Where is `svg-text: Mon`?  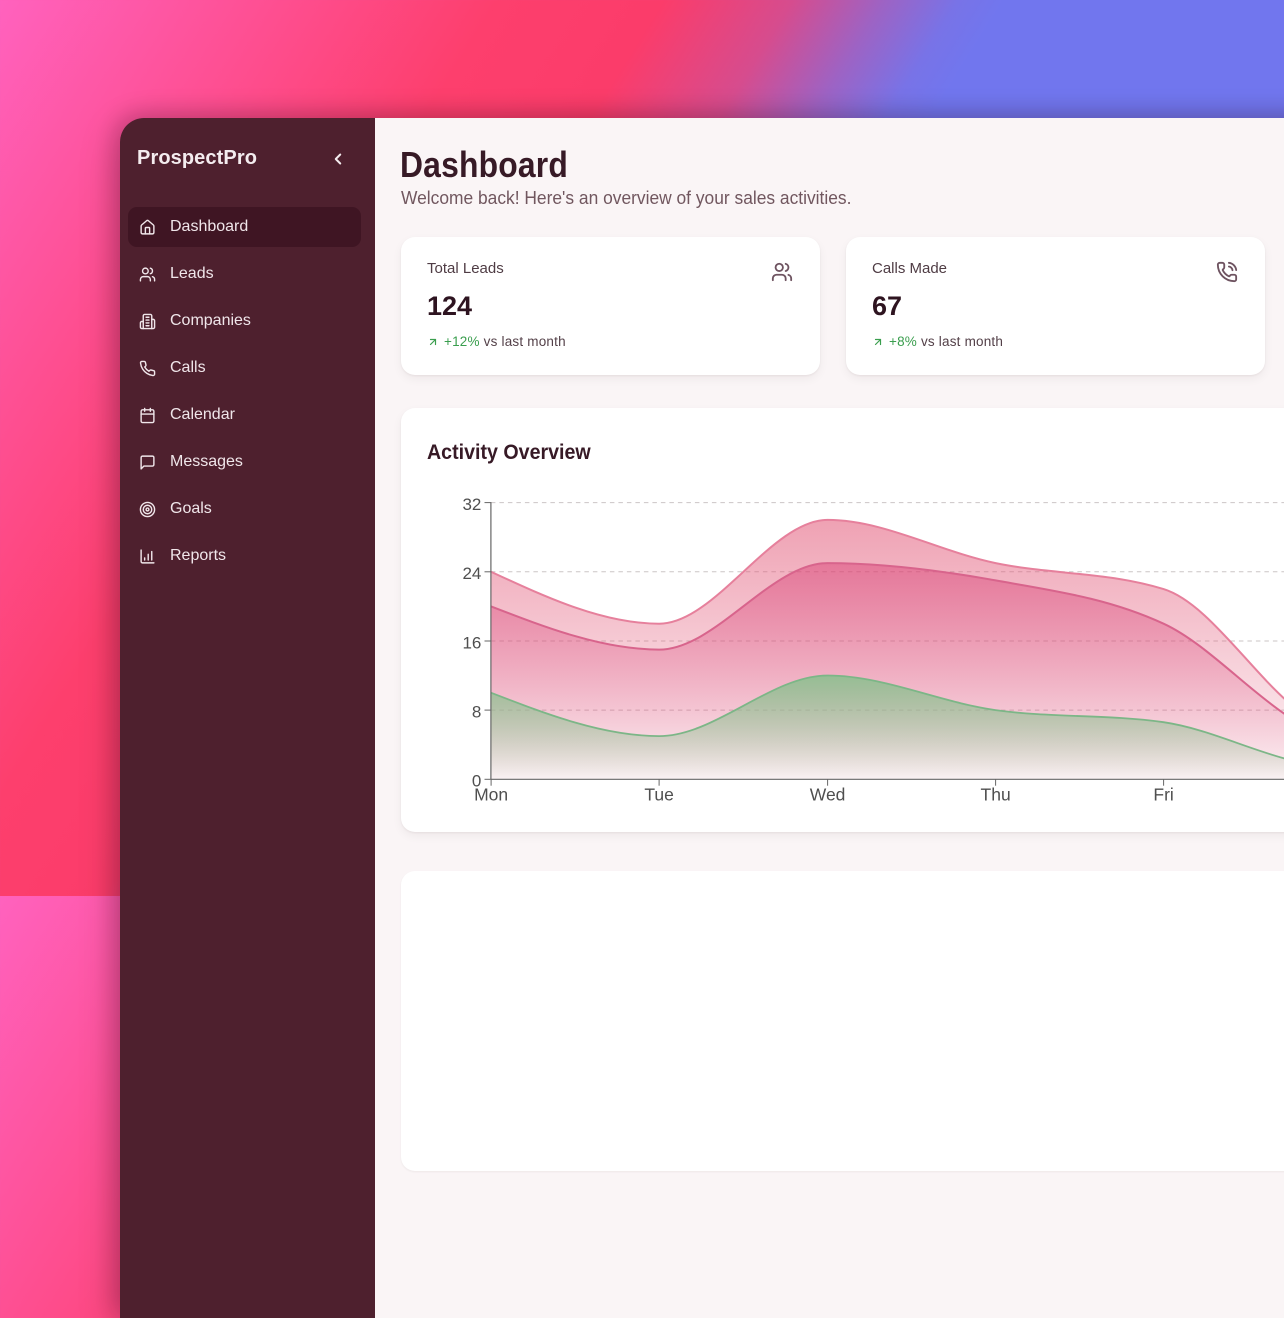
svg-text: Mon is located at coordinates (491, 794).